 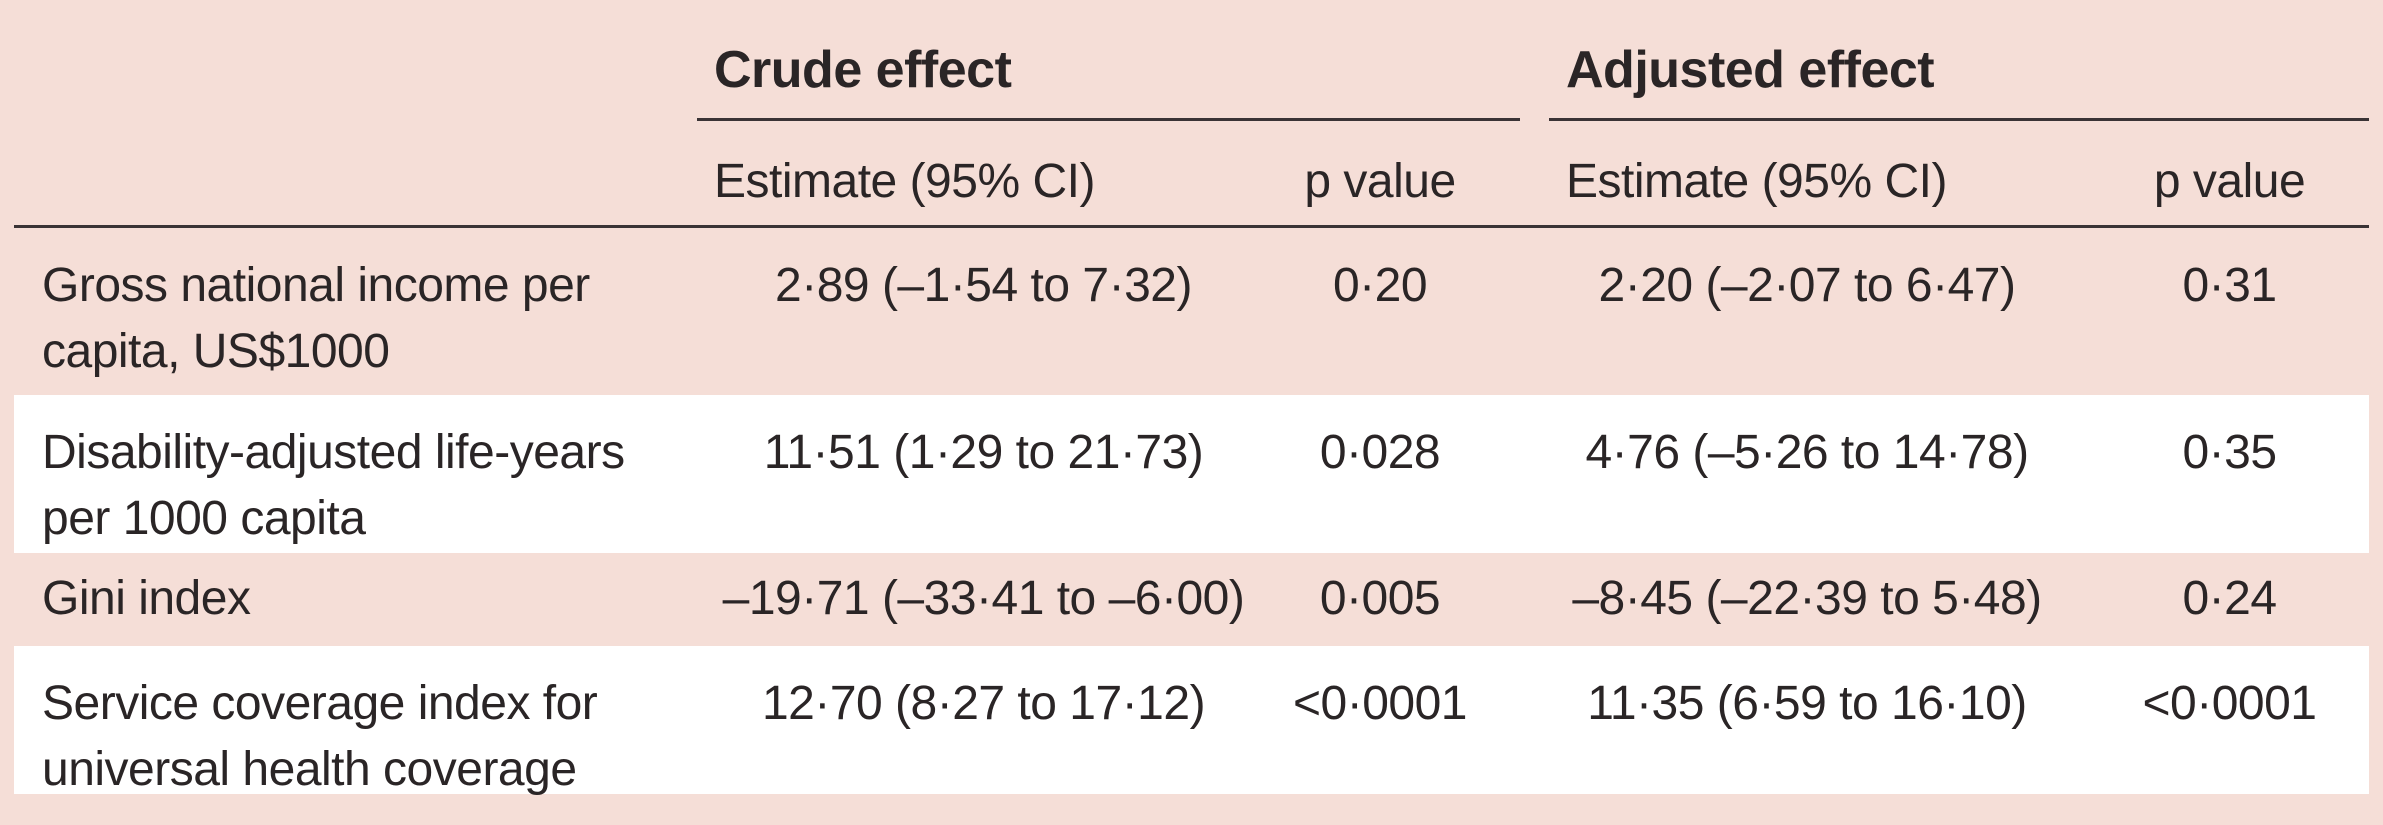 I want to click on label-column-header-empty, so click(x=355, y=60).